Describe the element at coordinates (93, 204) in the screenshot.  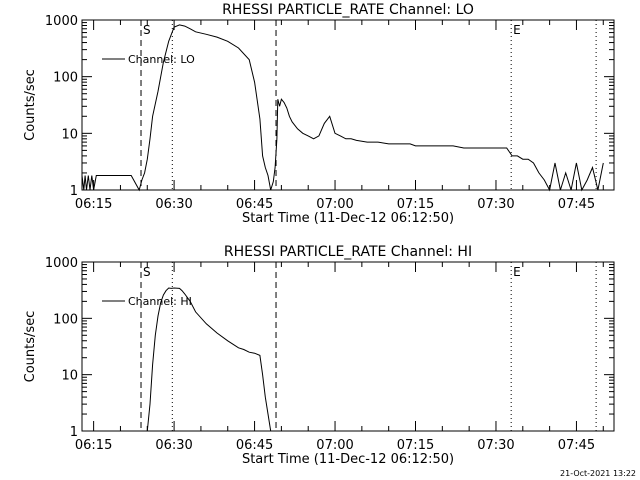
I see `lo-x-tick-label: 06:15` at that location.